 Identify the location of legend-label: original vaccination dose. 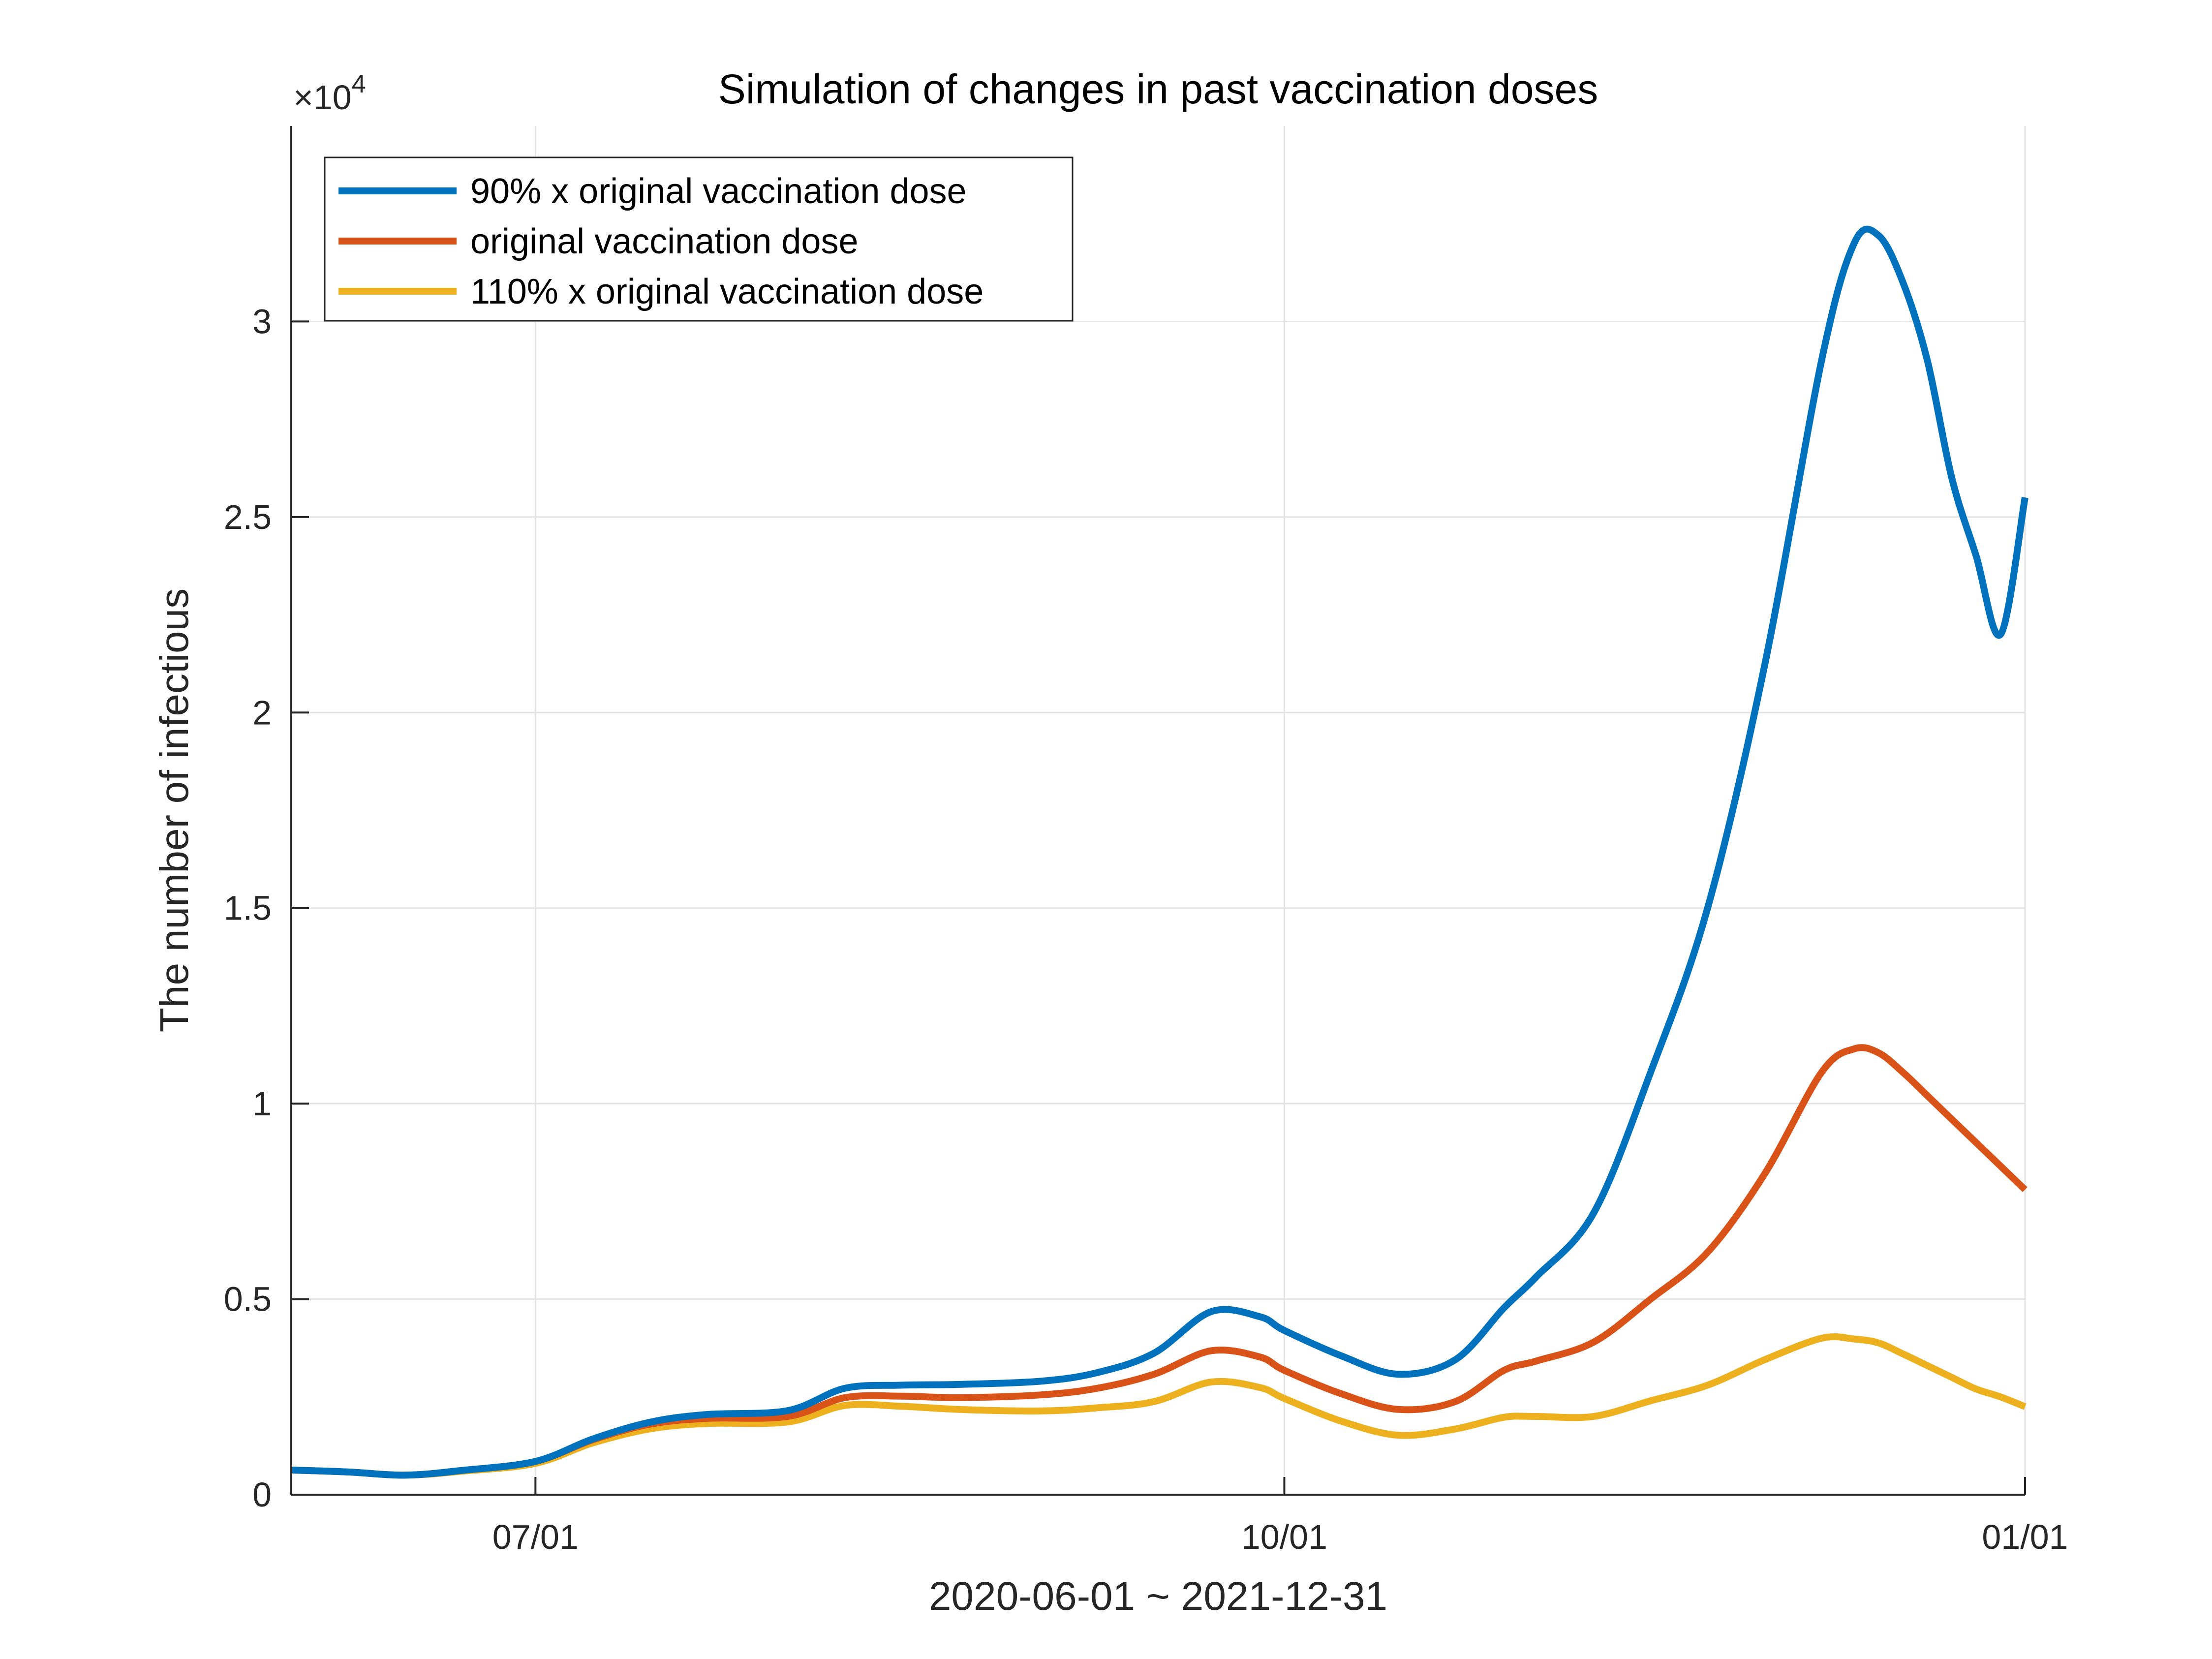
(664, 241).